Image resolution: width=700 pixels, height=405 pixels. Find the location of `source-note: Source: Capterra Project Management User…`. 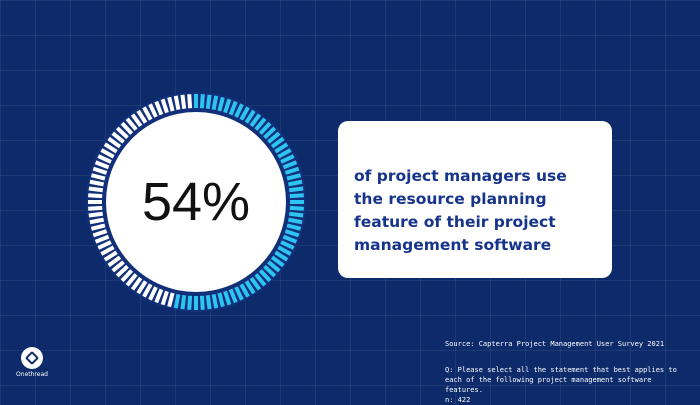

source-note: Source: Capterra Project Management User… is located at coordinates (555, 344).